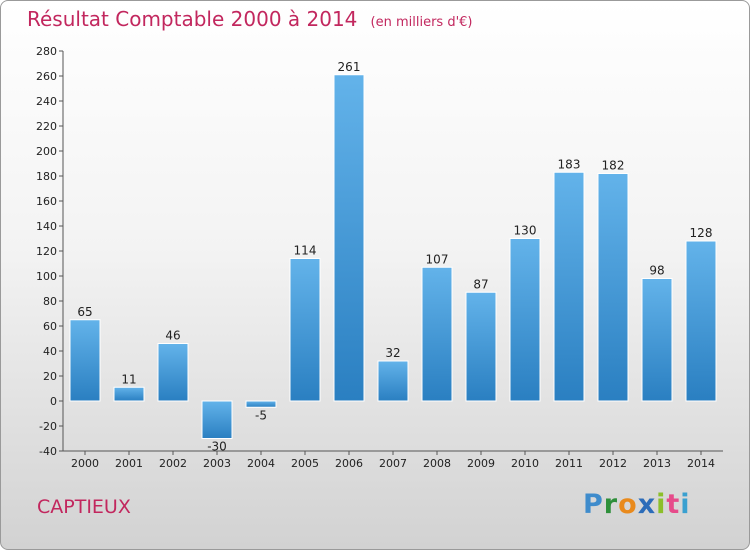 The image size is (750, 550). What do you see at coordinates (46, 226) in the screenshot?
I see `y-tick-label: 140` at bounding box center [46, 226].